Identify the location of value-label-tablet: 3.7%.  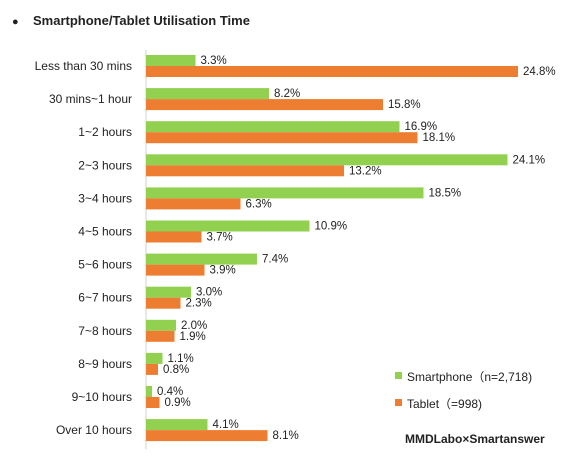
(220, 238).